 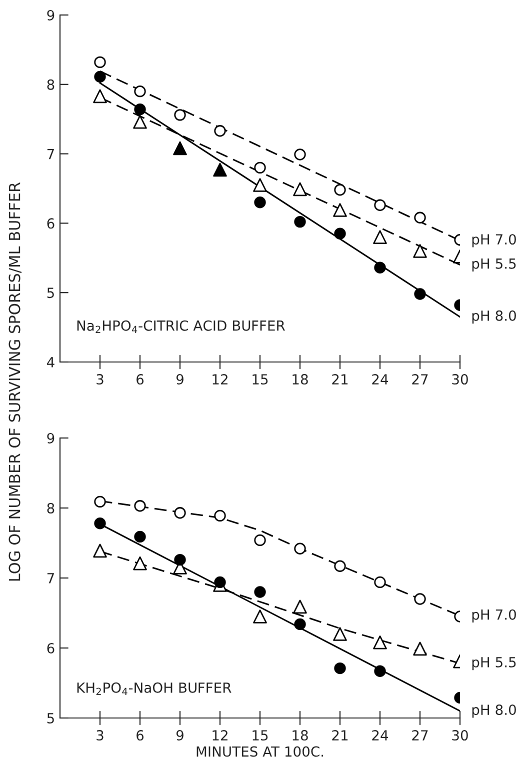 I want to click on y-tick-label: 4, so click(x=50, y=362).